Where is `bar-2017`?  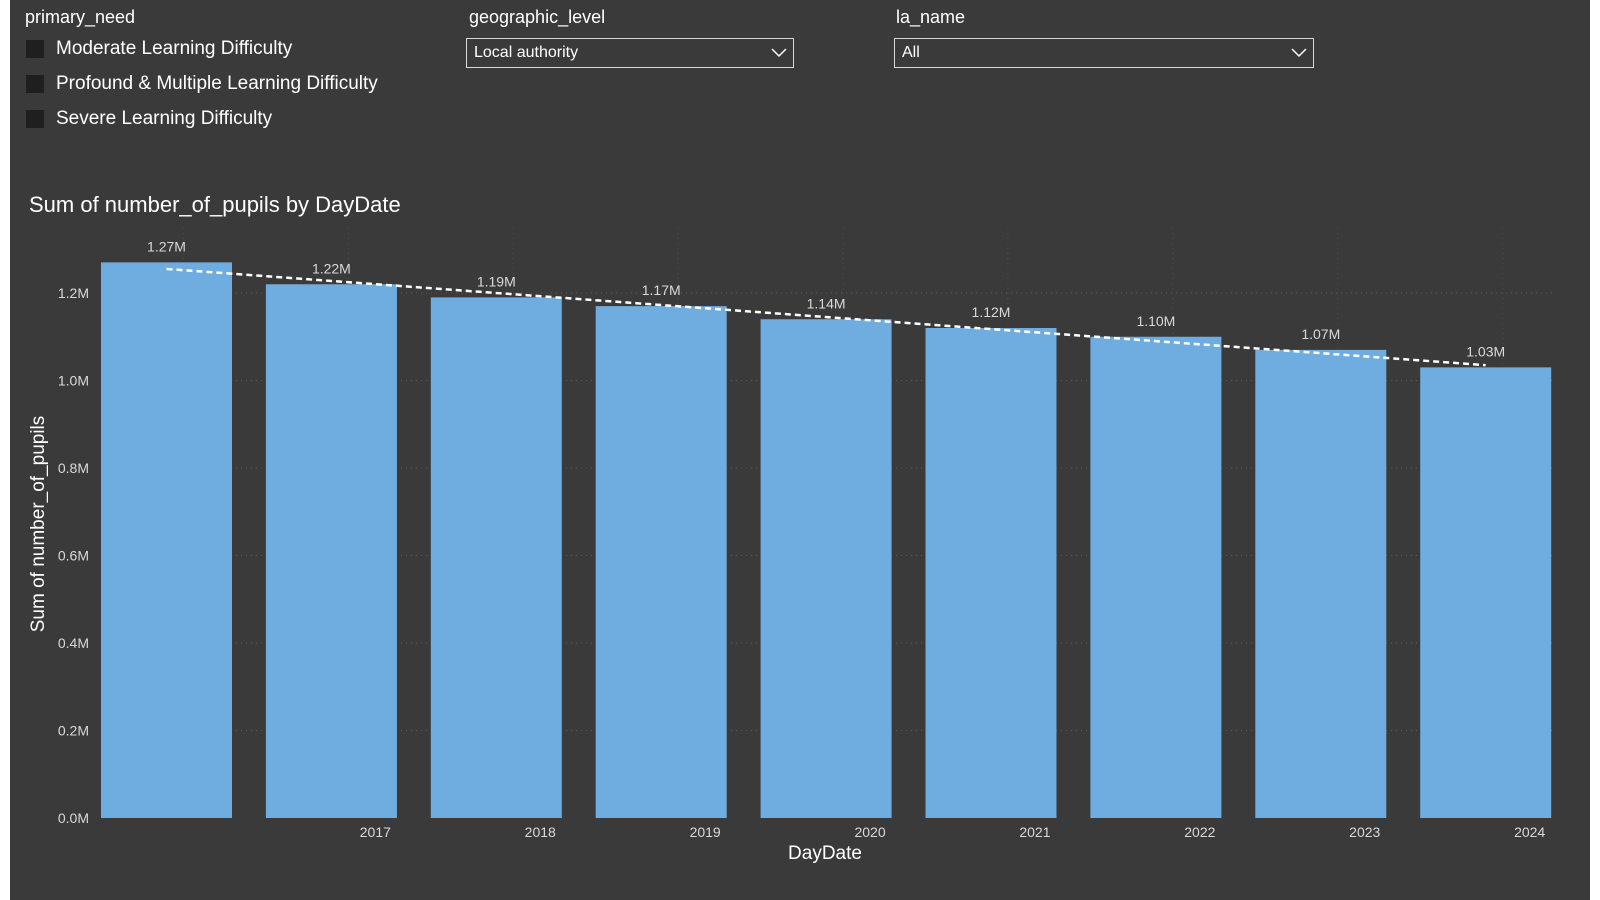
bar-2017 is located at coordinates (331, 551).